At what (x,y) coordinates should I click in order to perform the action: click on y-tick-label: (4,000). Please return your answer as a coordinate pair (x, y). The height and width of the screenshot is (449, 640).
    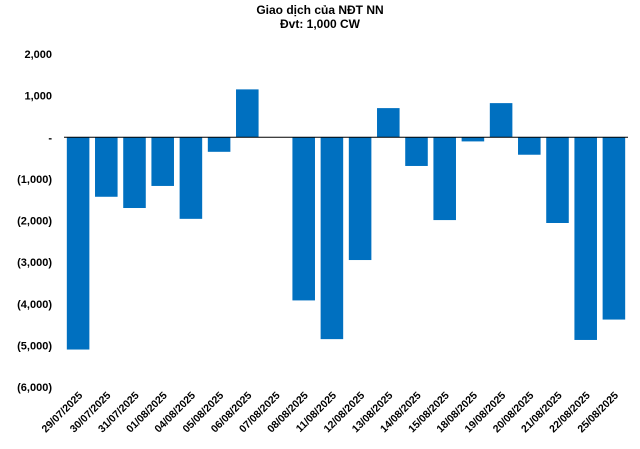
    Looking at the image, I should click on (34, 305).